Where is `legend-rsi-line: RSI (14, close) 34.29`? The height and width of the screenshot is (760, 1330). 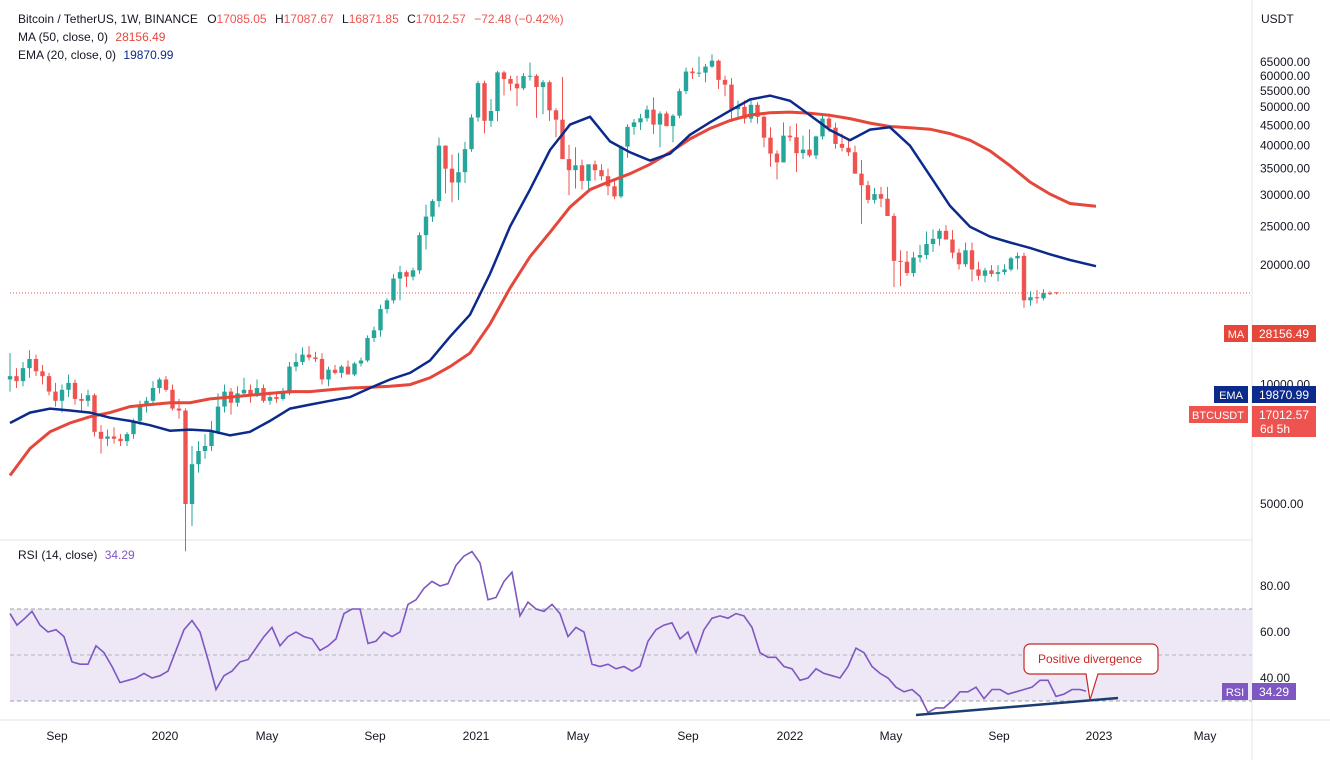
legend-rsi-line: RSI (14, close) 34.29 is located at coordinates (76, 555).